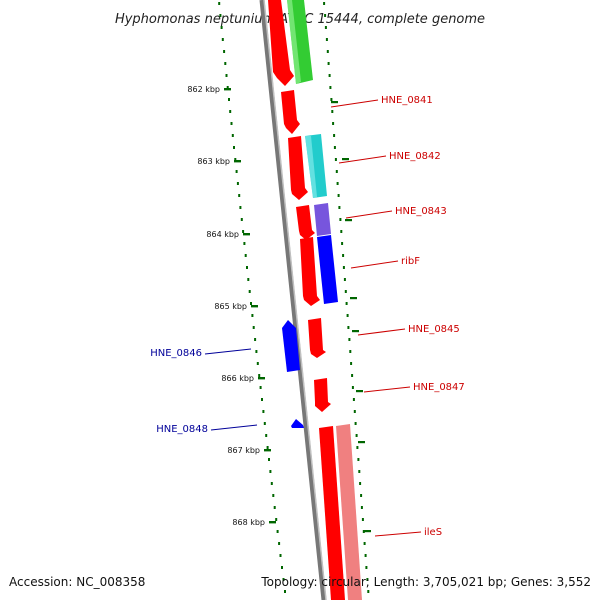  Describe the element at coordinates (203, 89) in the screenshot. I see `tick-label: 862 kbp` at that location.